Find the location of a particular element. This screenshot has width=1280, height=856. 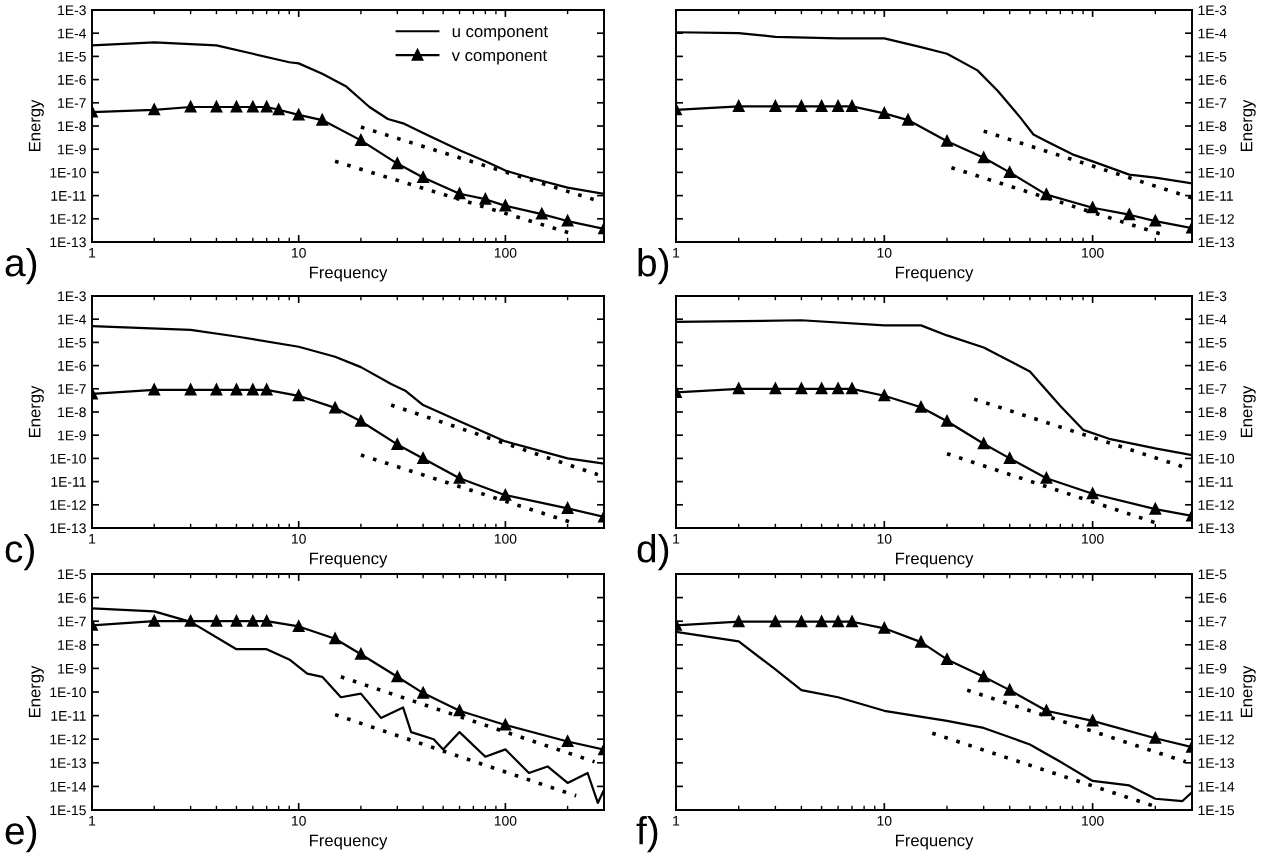

text: d) is located at coordinates (653, 552).